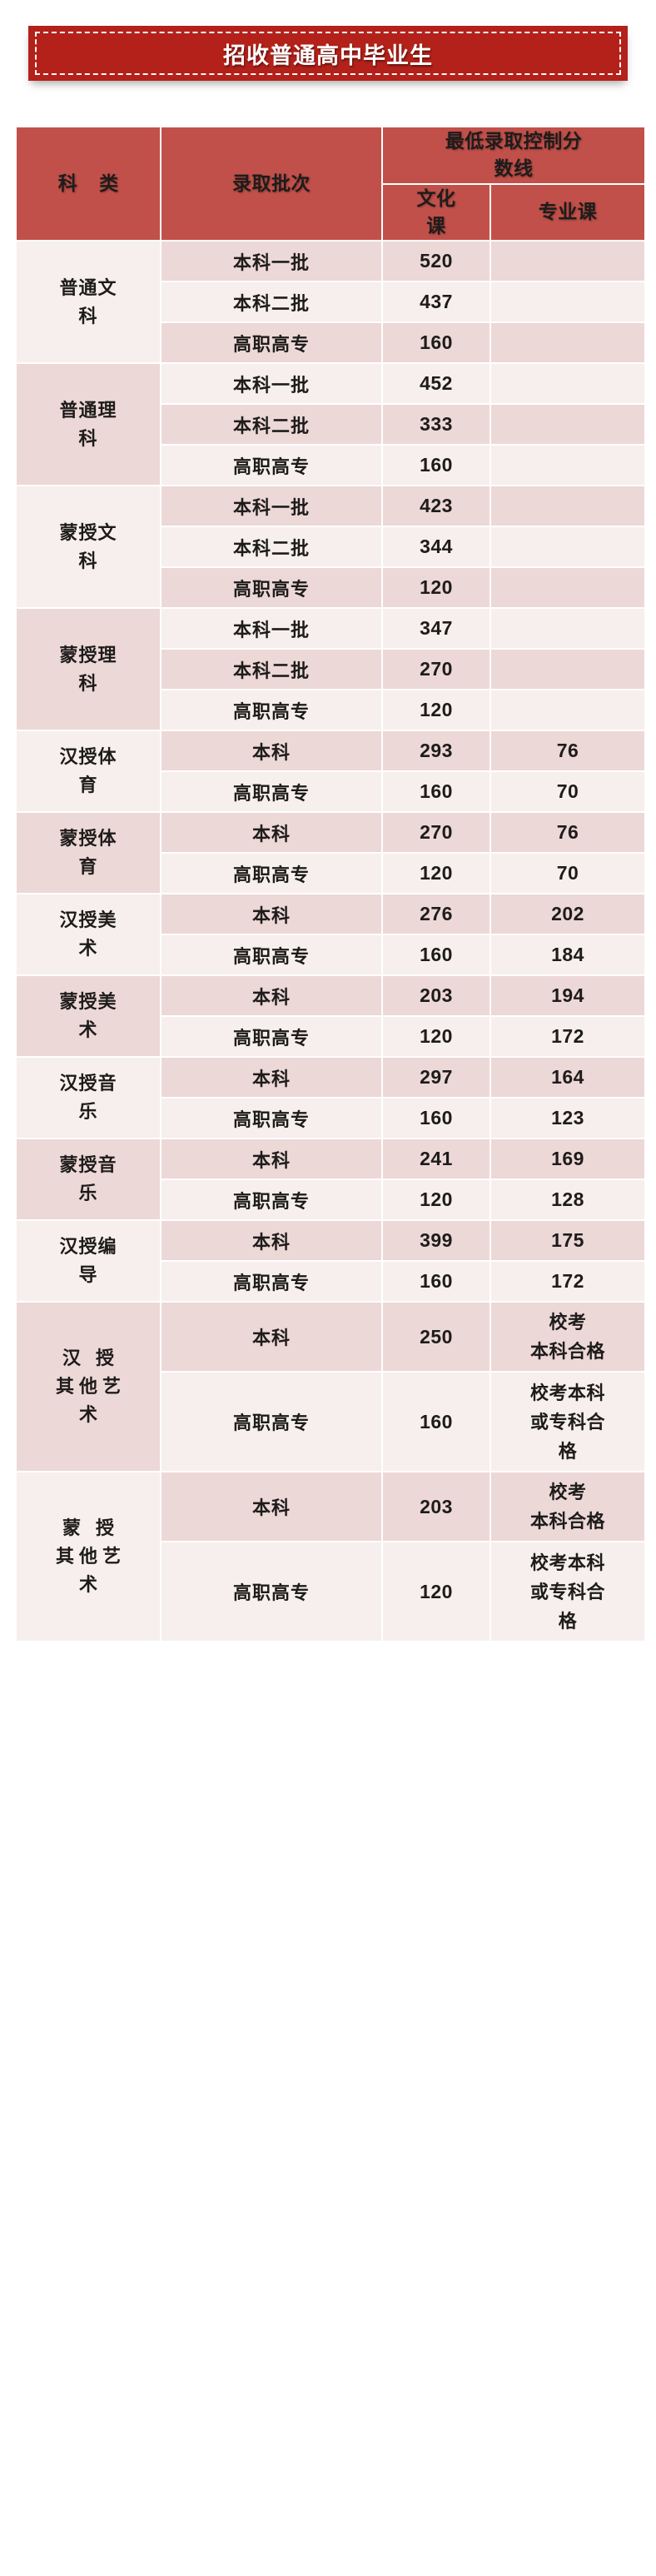 Image resolution: width=656 pixels, height=2576 pixels. I want to click on category-label-line: 汉授音, so click(88, 1083).